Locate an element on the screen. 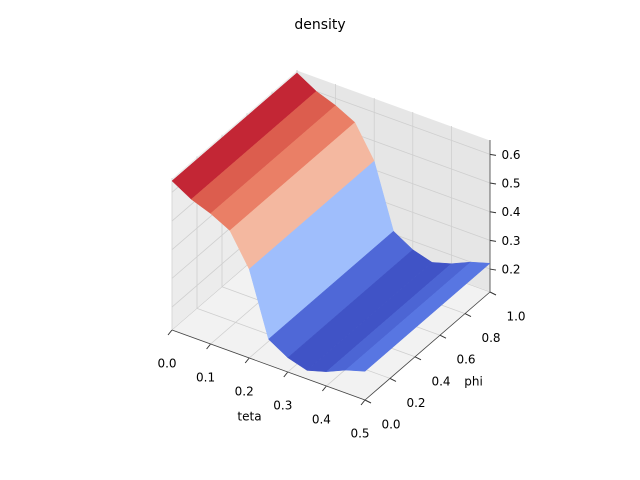  z-tick-label: 0.4 is located at coordinates (510, 212).